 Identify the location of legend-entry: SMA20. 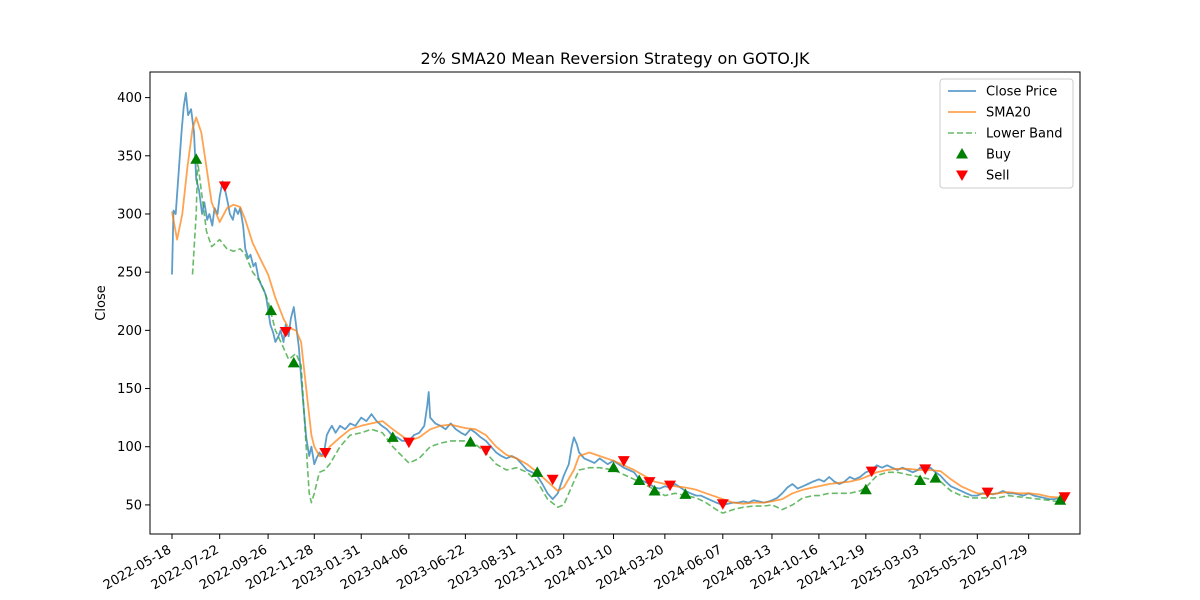
(989, 113).